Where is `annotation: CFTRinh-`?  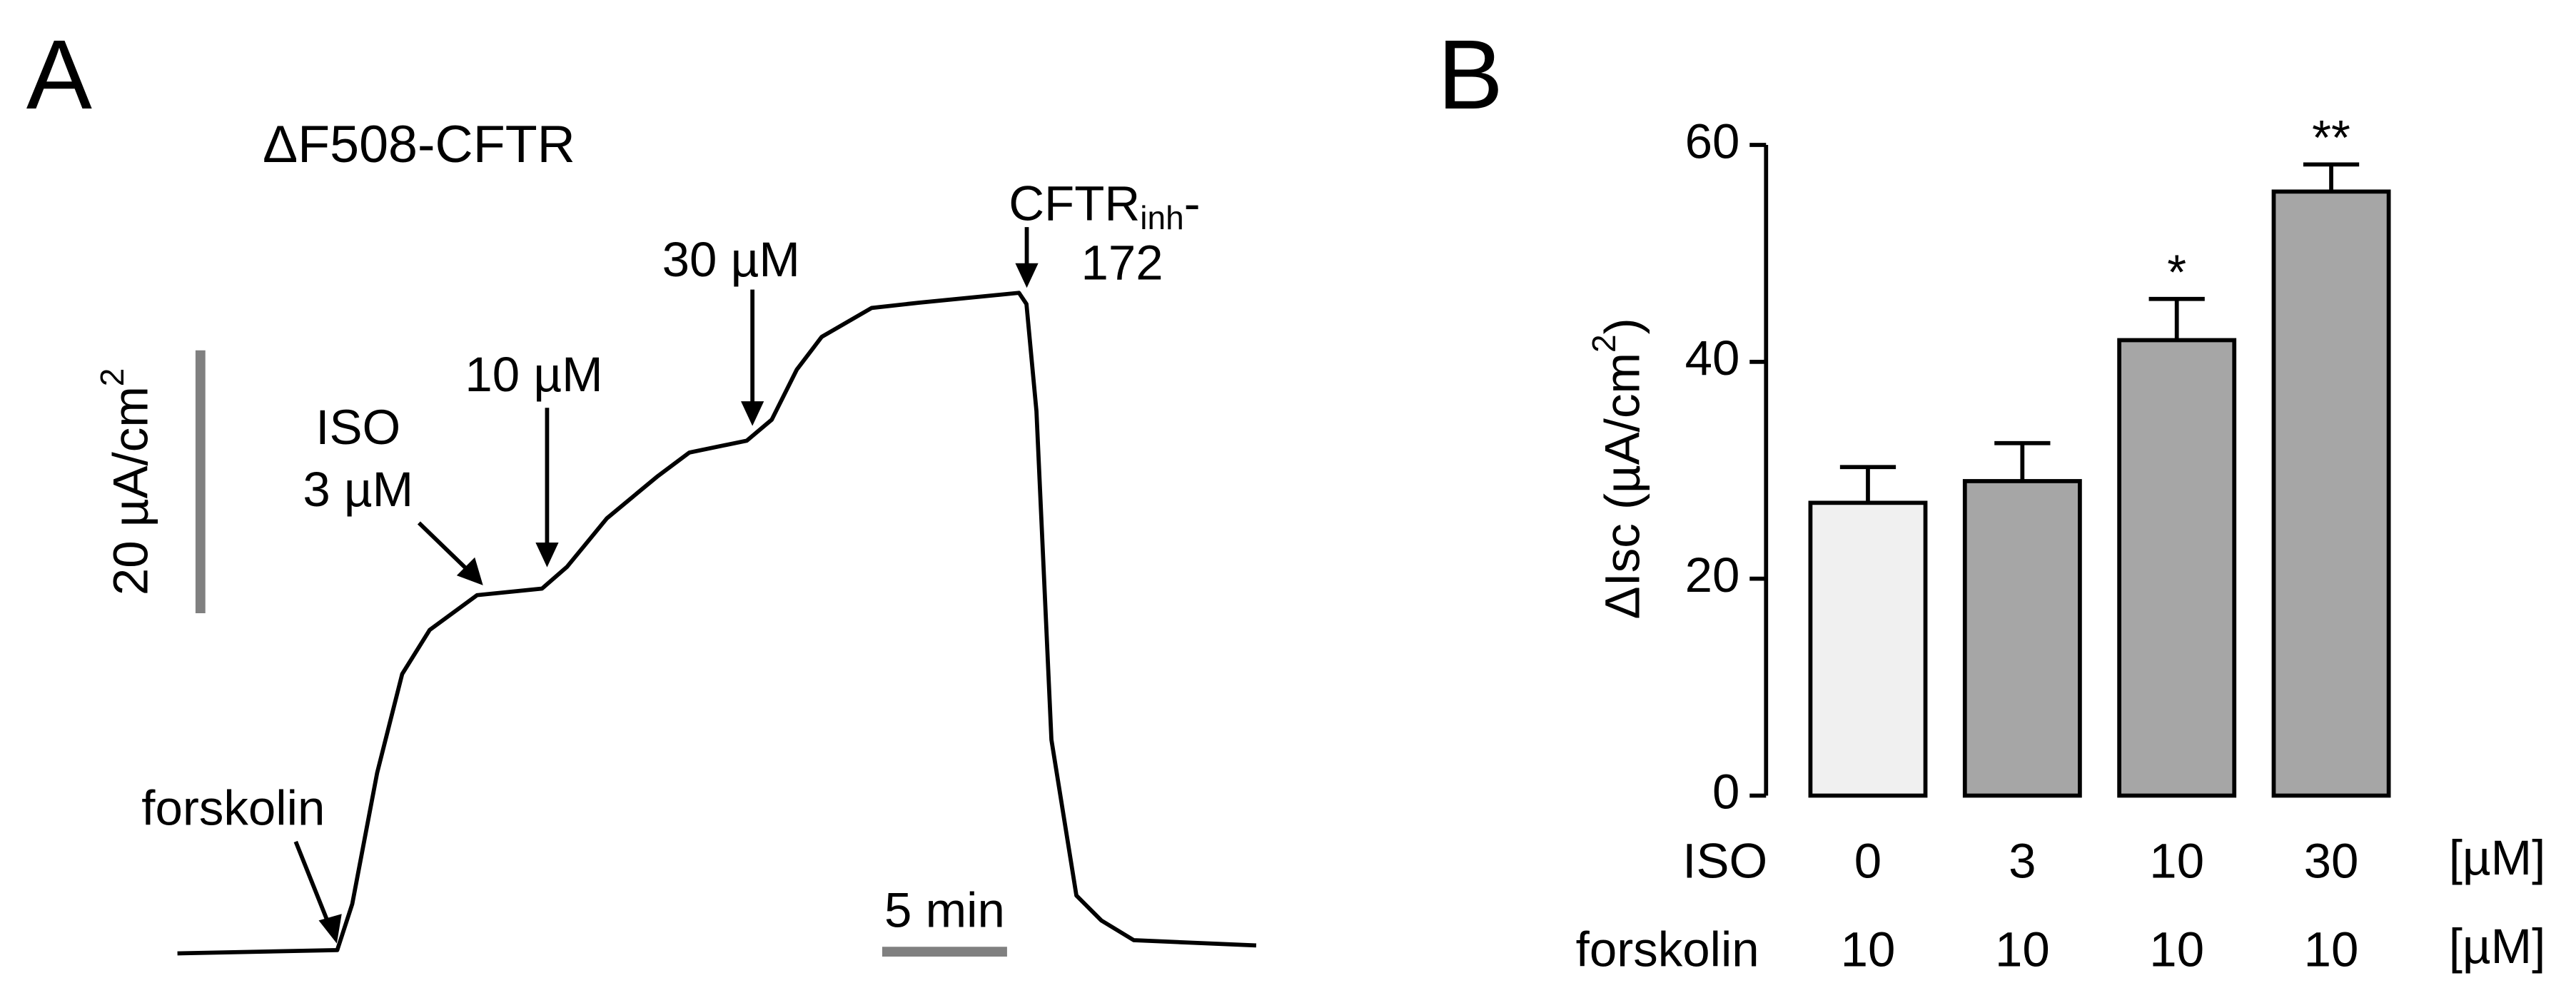
annotation: CFTRinh- is located at coordinates (1104, 206).